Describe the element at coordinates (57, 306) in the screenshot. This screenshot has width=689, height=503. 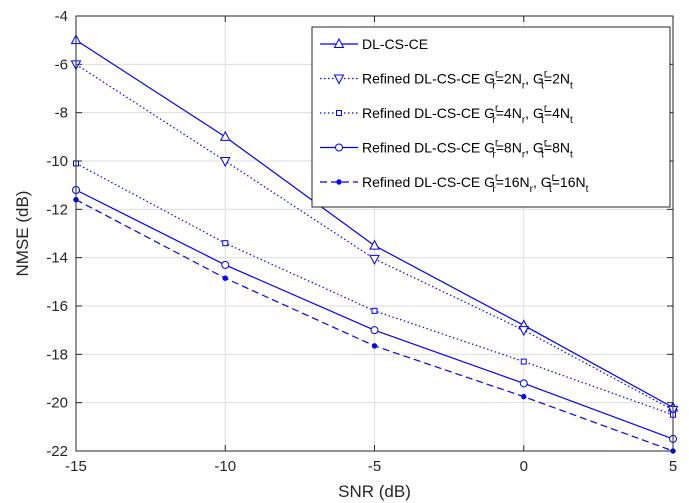
I see `y-tick-label: -16` at that location.